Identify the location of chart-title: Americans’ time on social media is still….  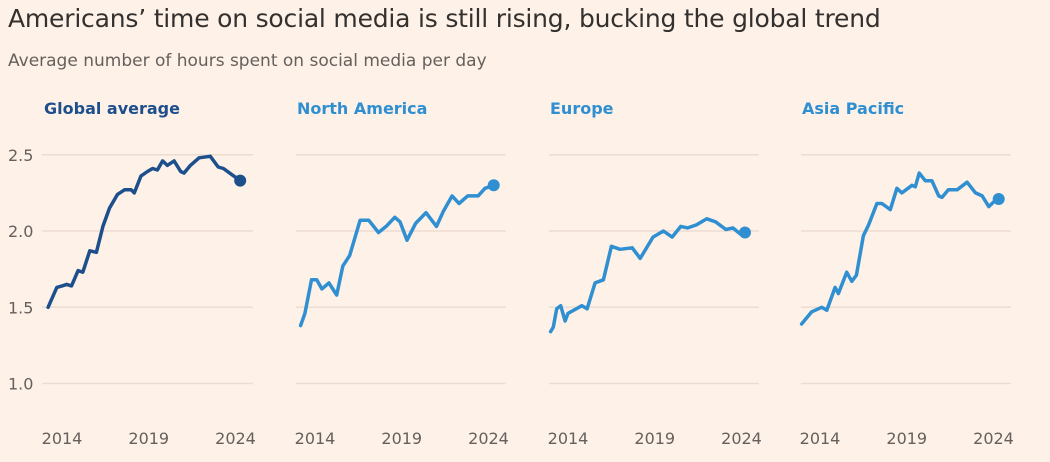
(444, 18).